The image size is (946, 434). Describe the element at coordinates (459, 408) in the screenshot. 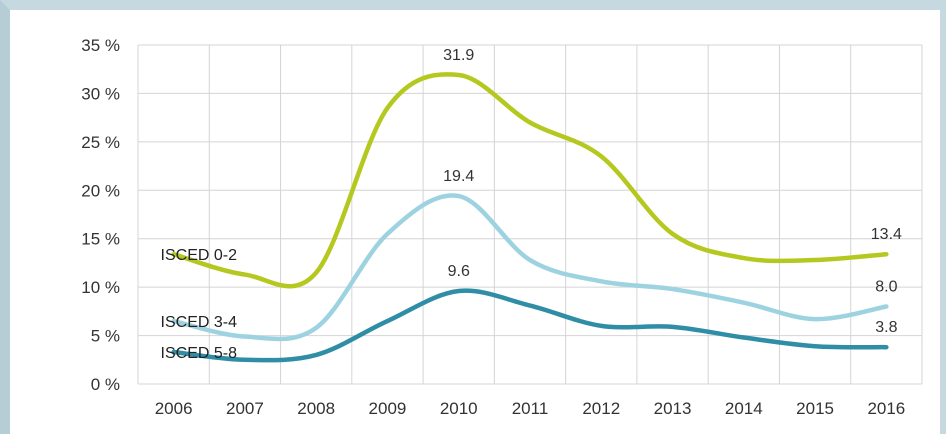

I see `x-tick-label: 2010` at that location.